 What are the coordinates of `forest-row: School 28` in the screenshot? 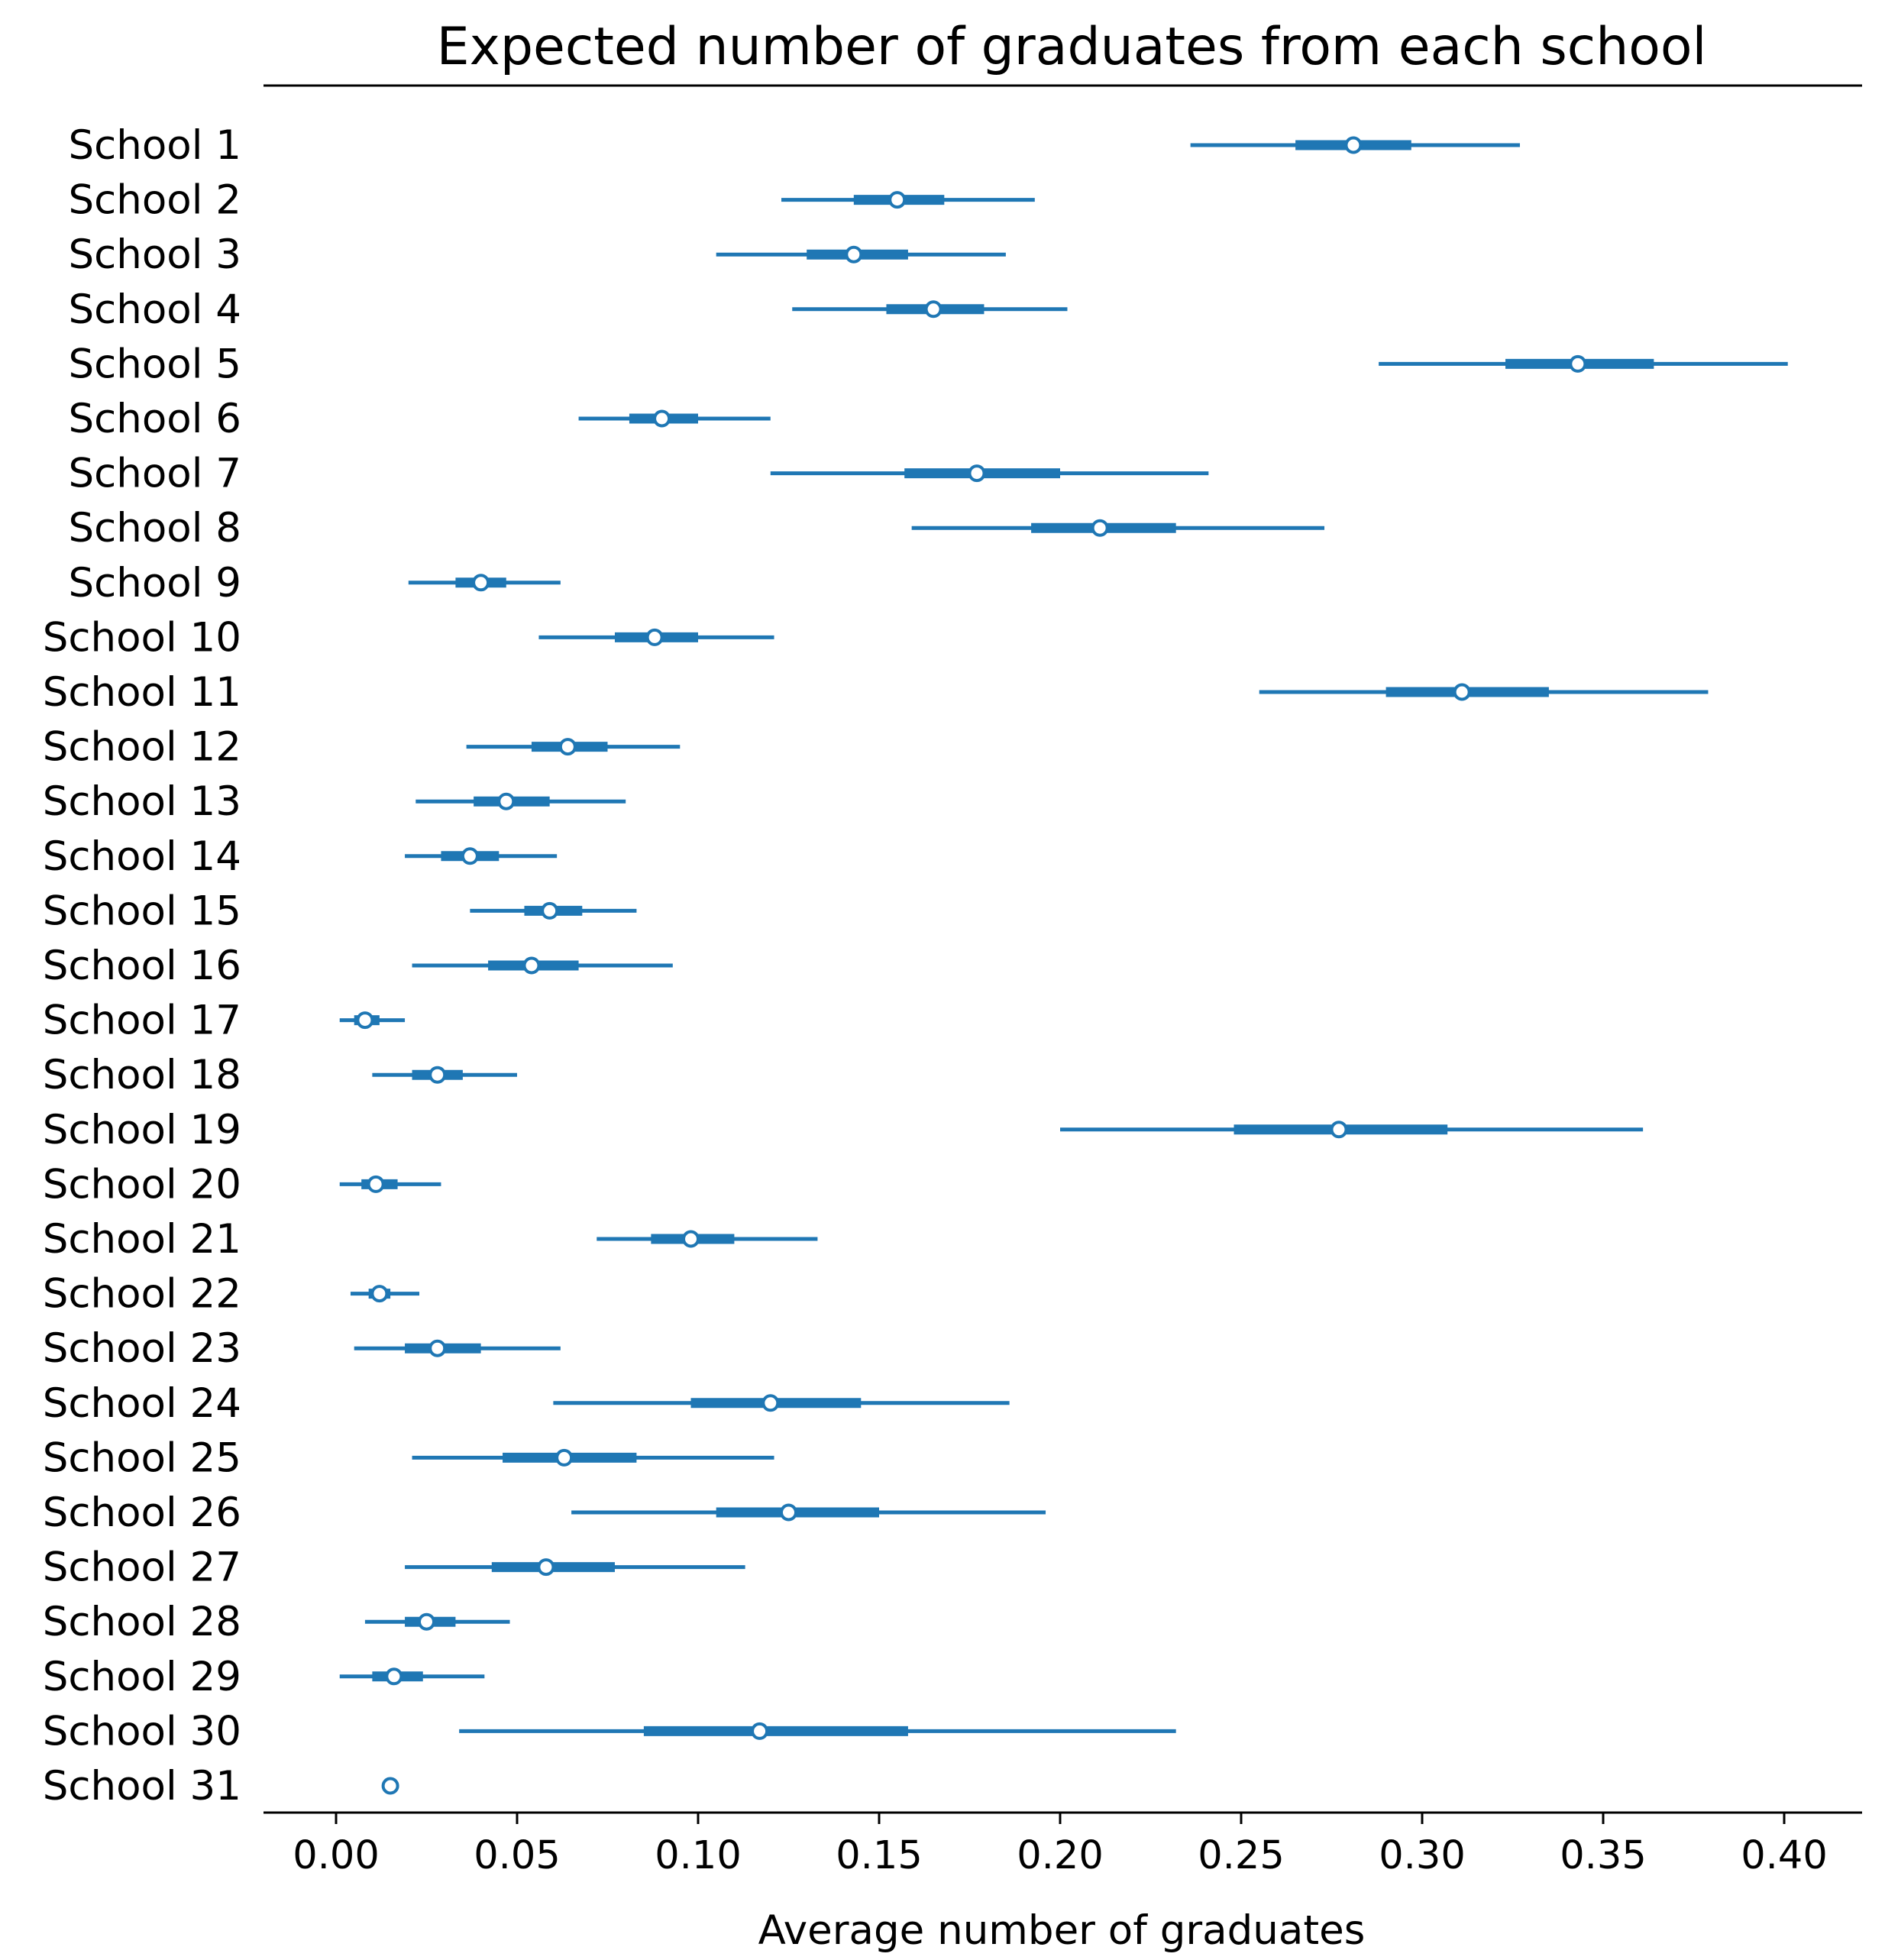 It's located at (276, 1622).